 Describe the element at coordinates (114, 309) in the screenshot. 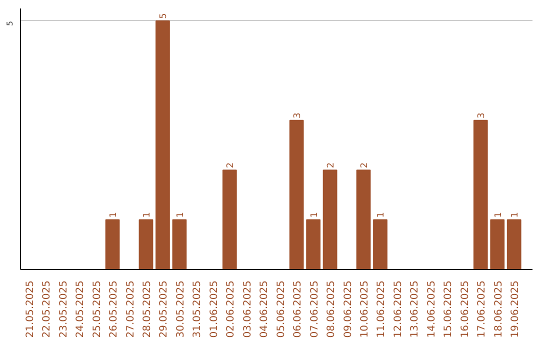

I see `x-tick-label: 26.05.2025` at that location.